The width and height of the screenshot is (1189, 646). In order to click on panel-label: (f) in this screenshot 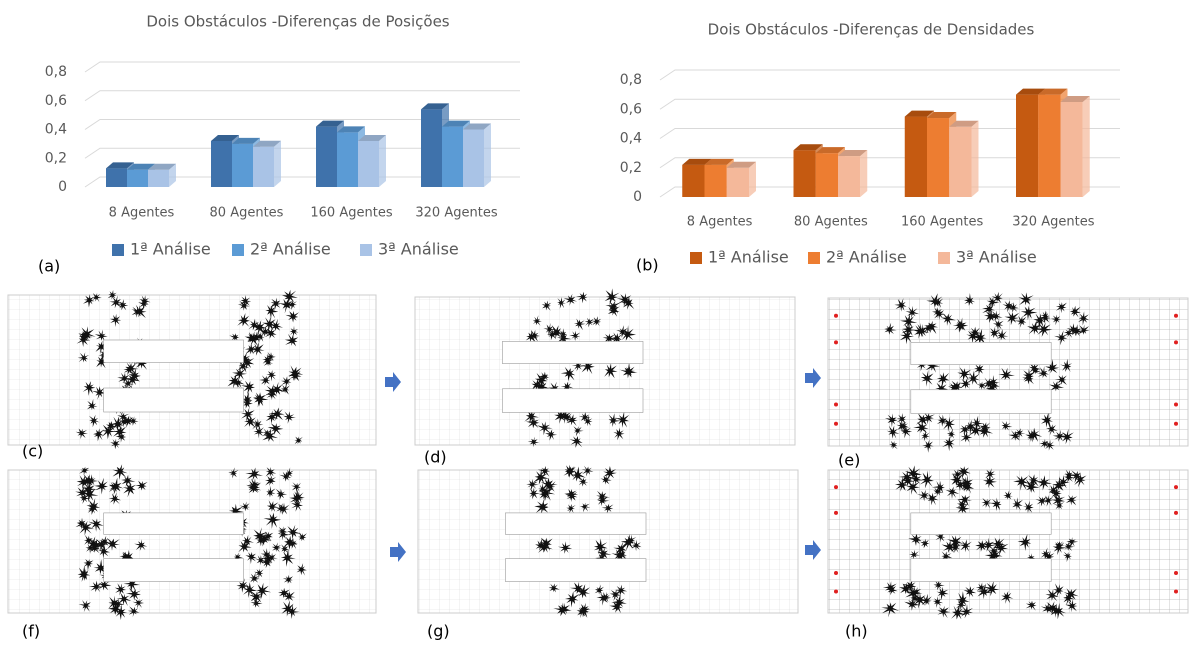, I will do `click(31, 631)`.